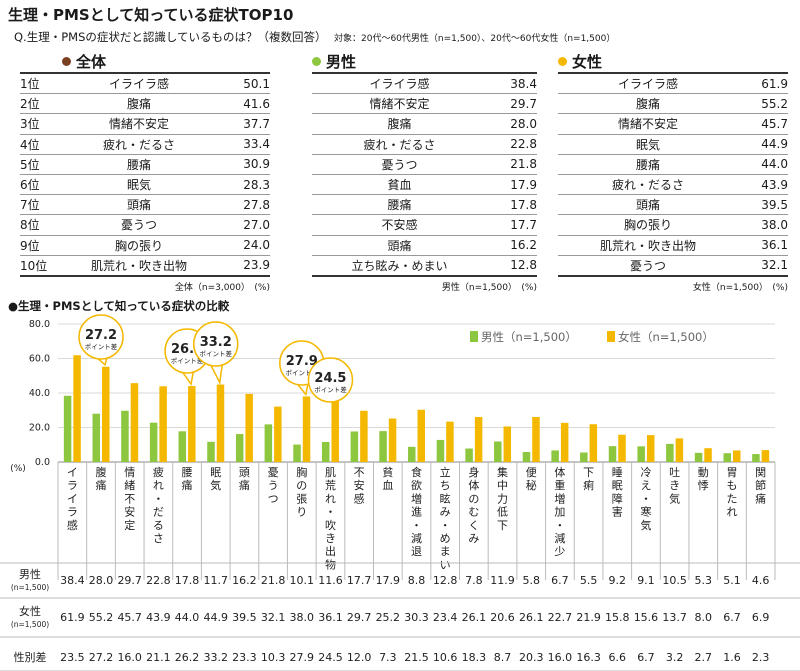 Image resolution: width=800 pixels, height=671 pixels. Describe the element at coordinates (424, 83) in the screenshot. I see `table-row: イライラ感 38.4` at that location.